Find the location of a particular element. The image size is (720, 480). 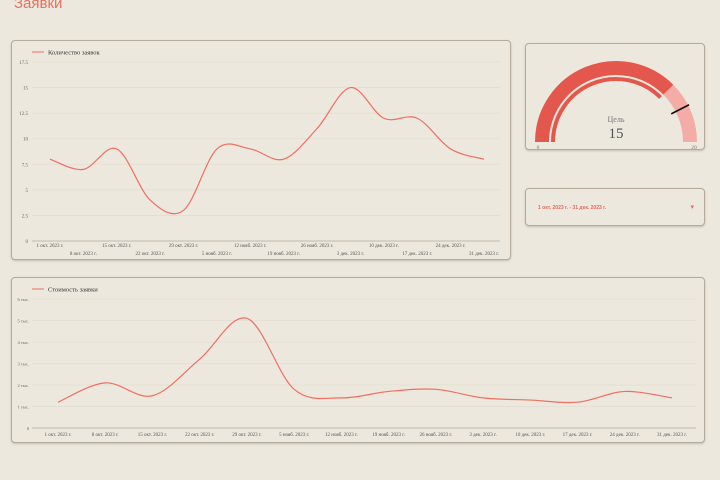

gauge-inner-arc is located at coordinates (606, 110).